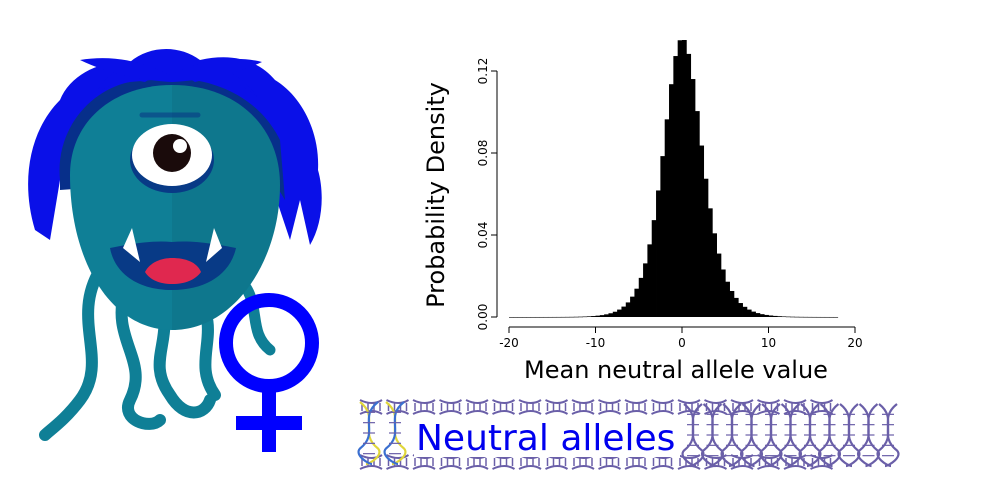 This screenshot has width=1000, height=500. Describe the element at coordinates (596, 407) in the screenshot. I see `dna-row-top` at that location.